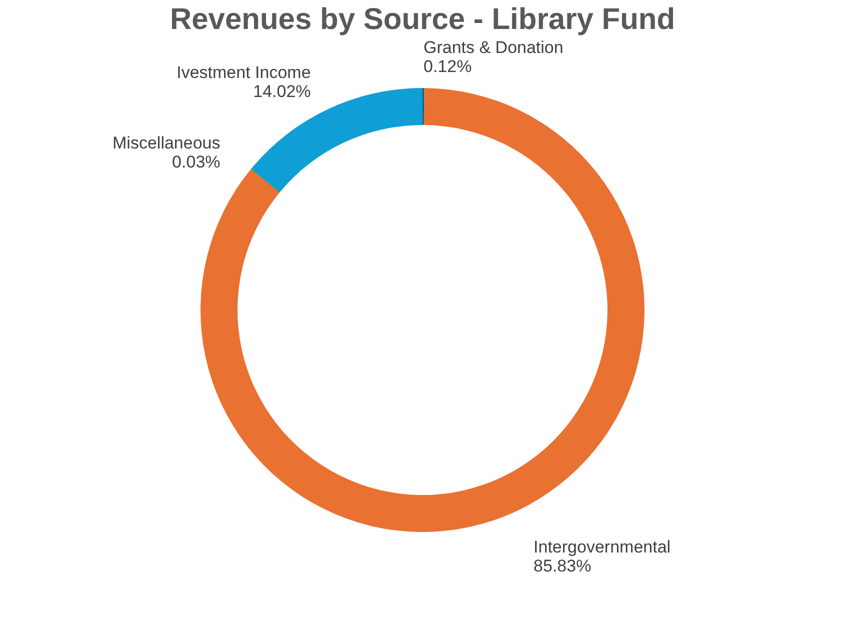 The width and height of the screenshot is (855, 638). I want to click on chart-title: Revenues by Source - Library Fund, so click(423, 19).